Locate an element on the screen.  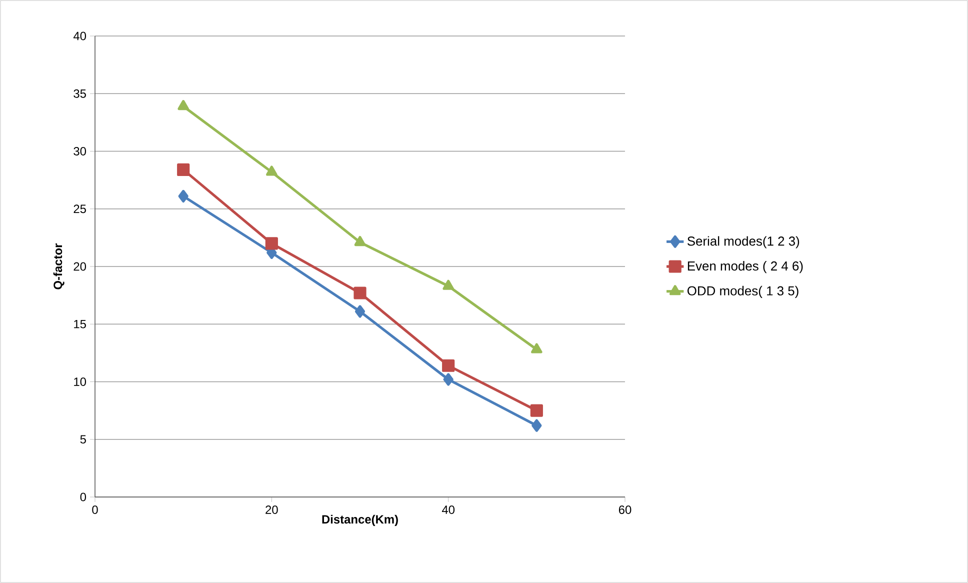
y-tick-label: 10 is located at coordinates (80, 382).